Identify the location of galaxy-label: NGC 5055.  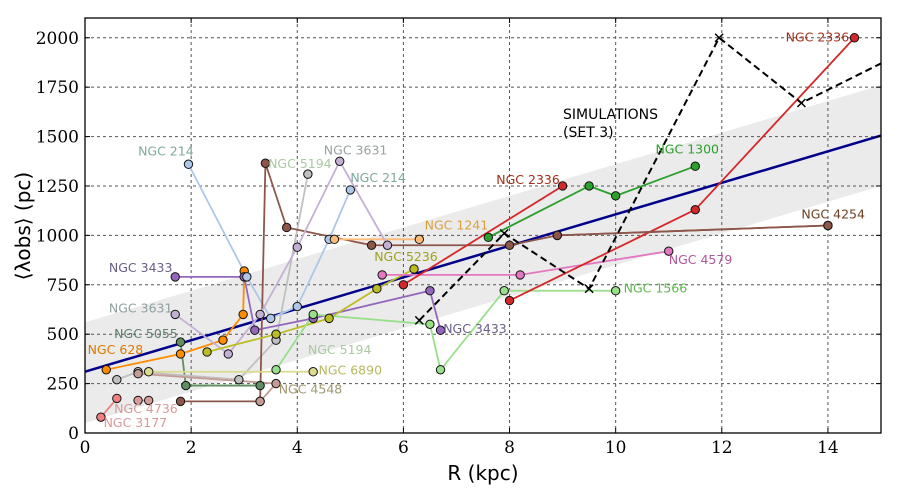
(146, 333).